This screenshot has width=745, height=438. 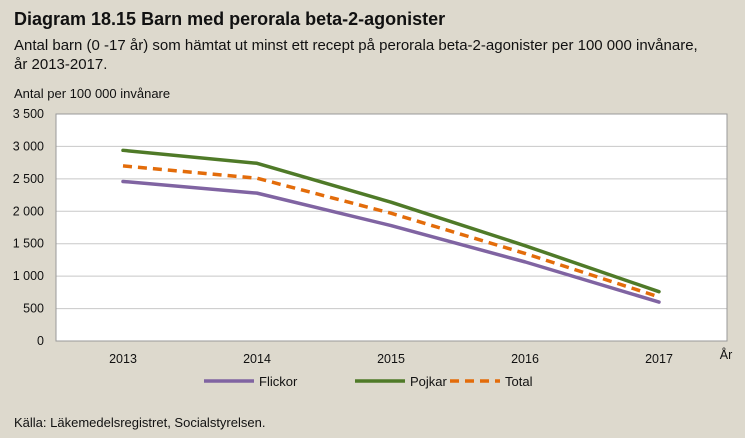 What do you see at coordinates (92, 93) in the screenshot?
I see `y-axis-label: Antal per 100 000 invånare` at bounding box center [92, 93].